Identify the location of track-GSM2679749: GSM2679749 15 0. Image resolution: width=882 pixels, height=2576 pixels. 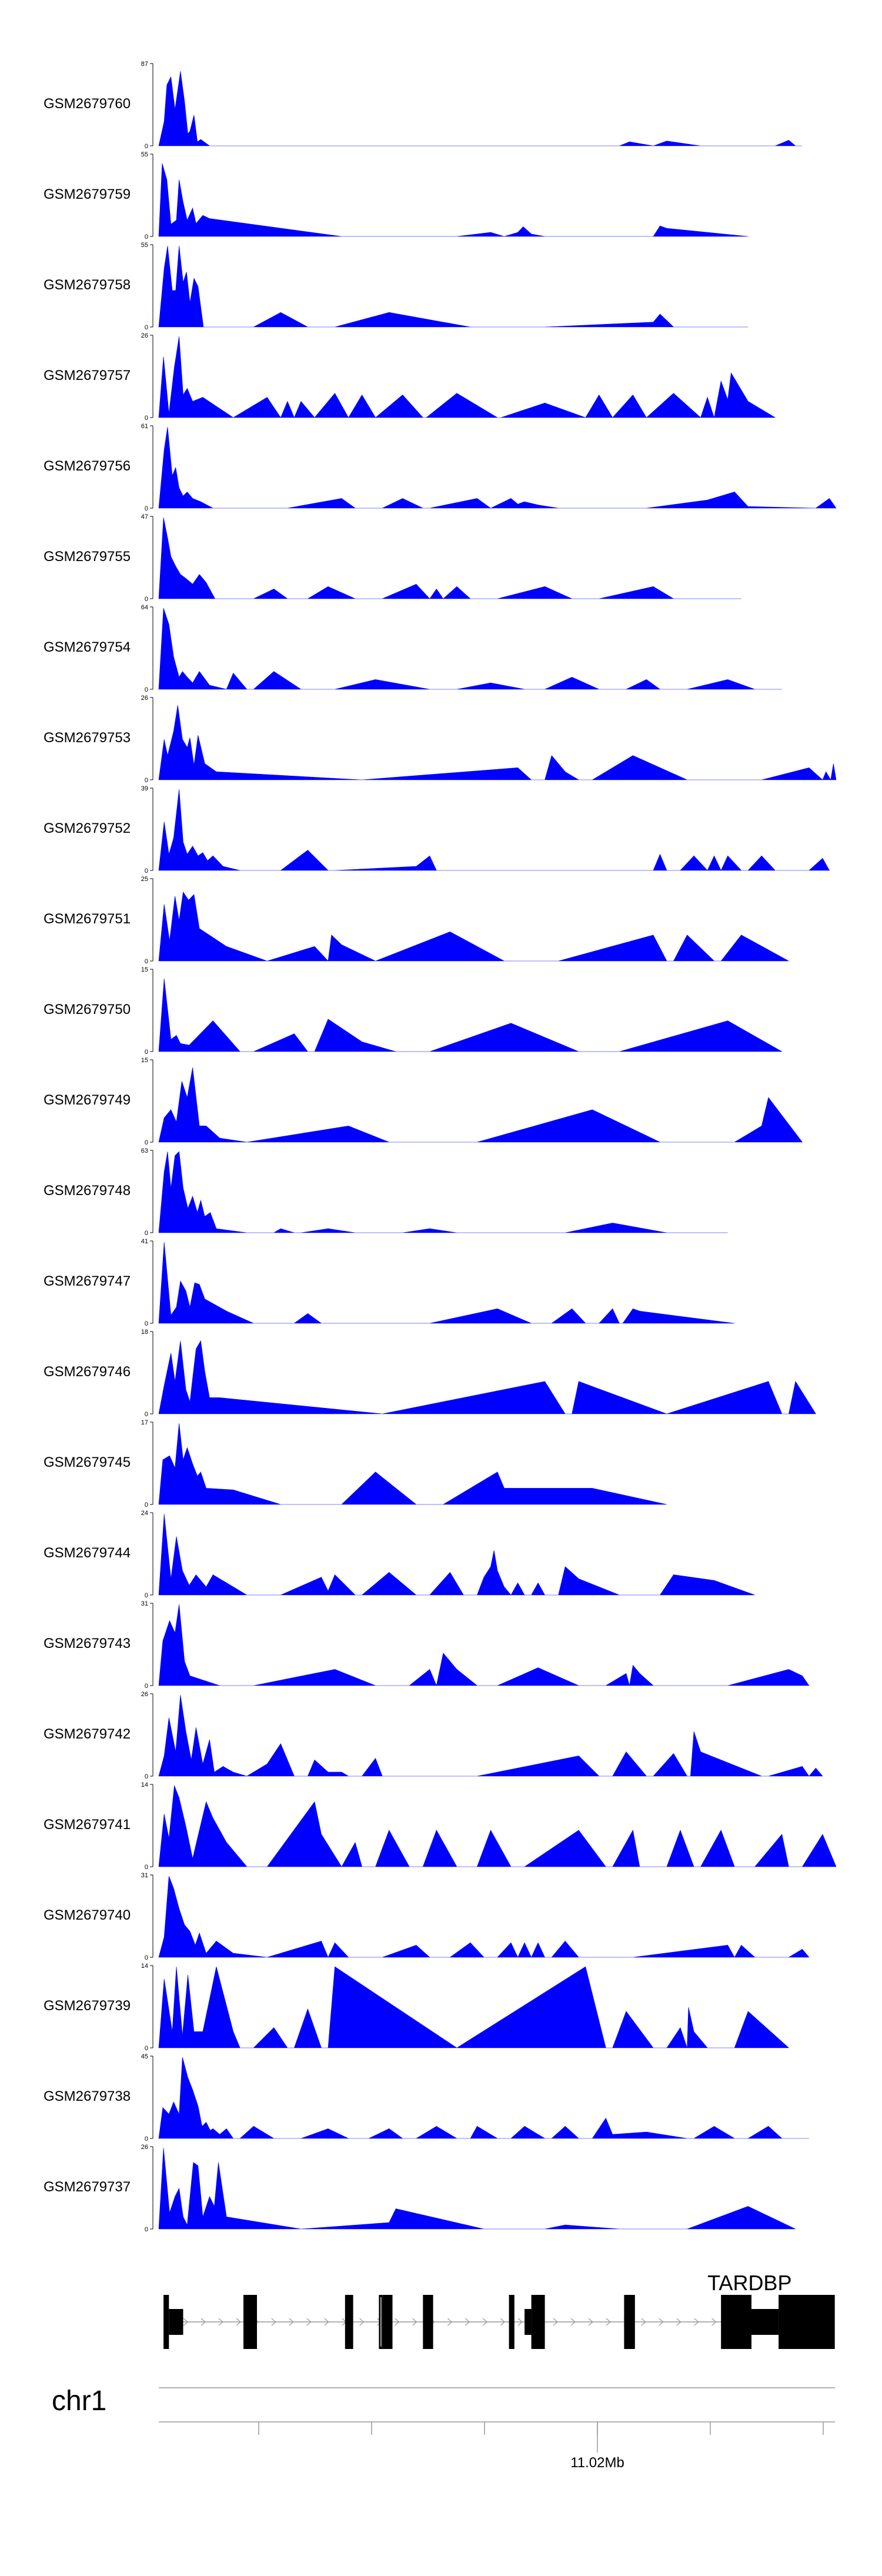
(423, 1101).